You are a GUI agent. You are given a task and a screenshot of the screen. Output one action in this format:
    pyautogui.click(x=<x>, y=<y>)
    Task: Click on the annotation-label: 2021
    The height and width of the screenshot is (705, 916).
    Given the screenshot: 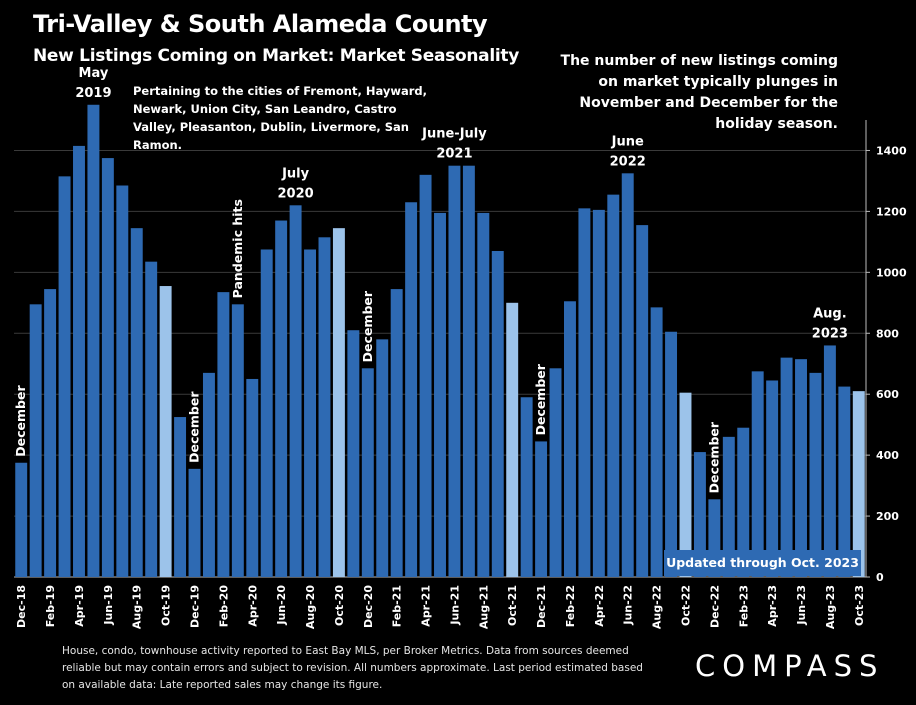 What is the action you would take?
    pyautogui.click(x=454, y=154)
    